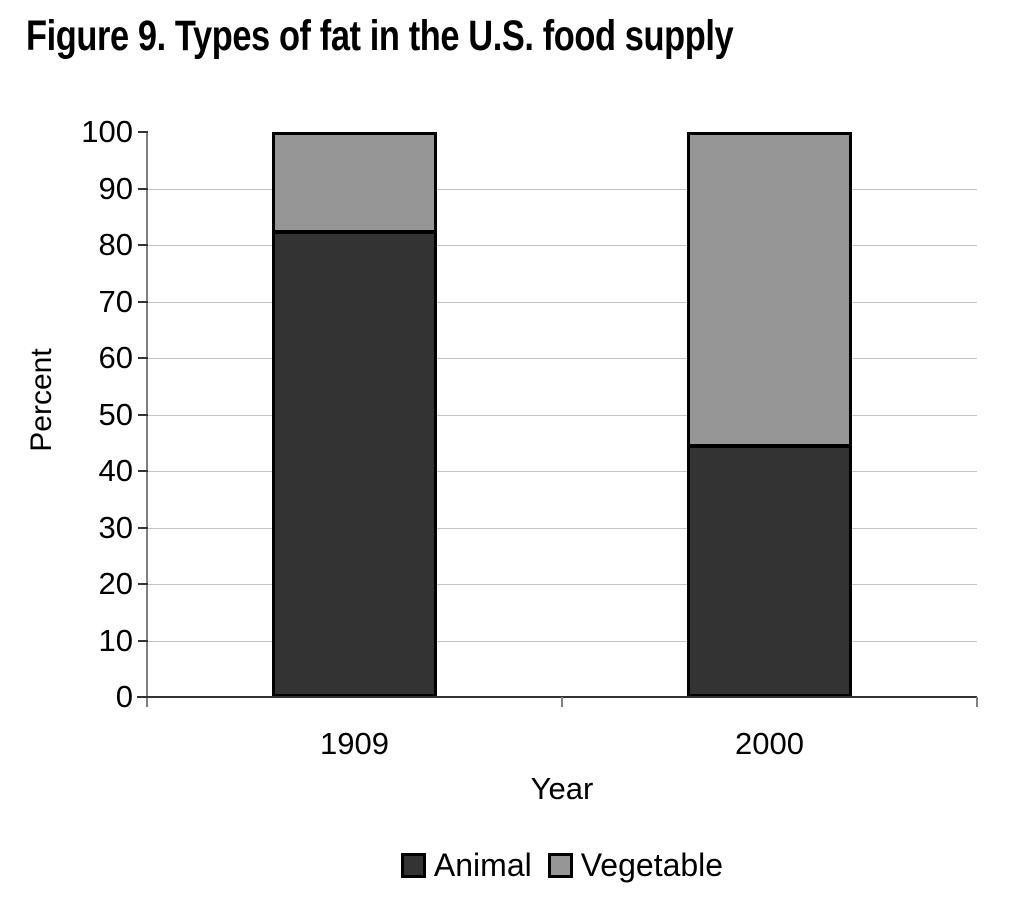 The height and width of the screenshot is (908, 1028). Describe the element at coordinates (115, 188) in the screenshot. I see `y-tick-label-90: 90` at that location.